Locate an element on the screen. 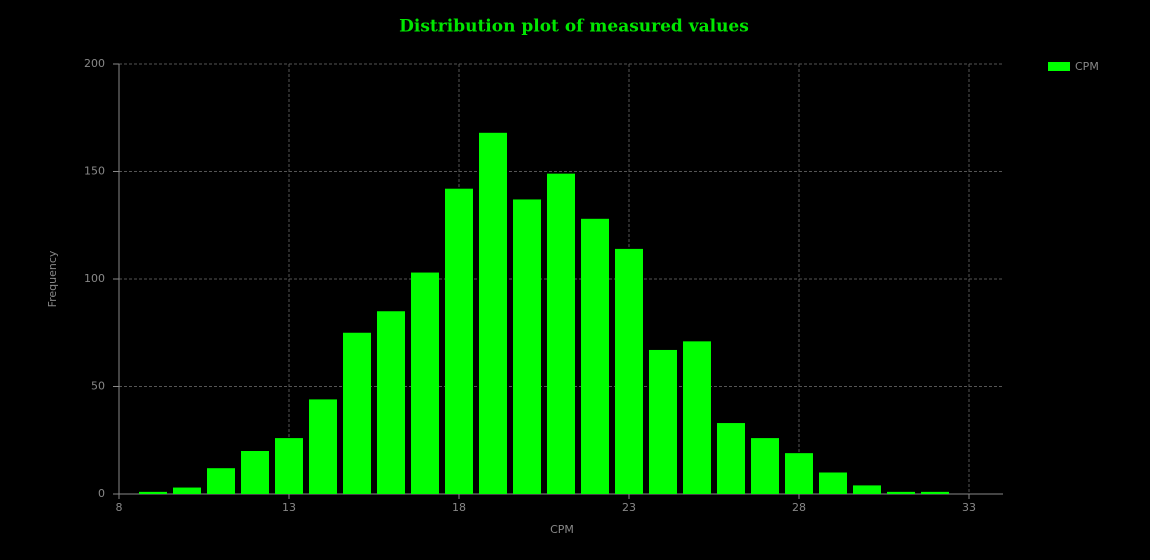 The height and width of the screenshot is (560, 1150). x-tick-label: 23 is located at coordinates (629, 507).